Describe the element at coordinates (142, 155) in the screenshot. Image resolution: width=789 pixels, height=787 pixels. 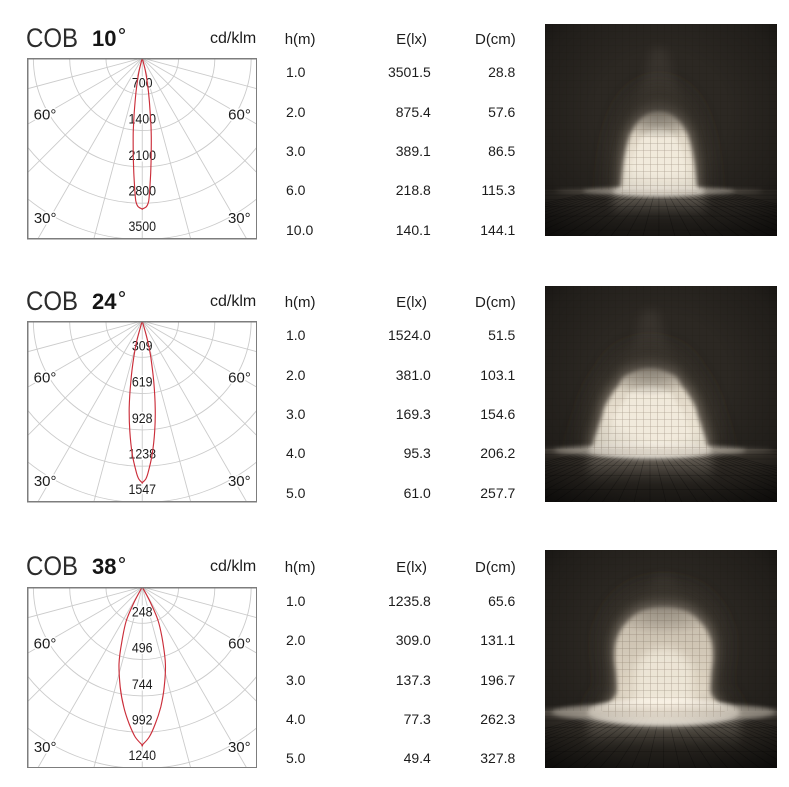
I see `svg-text: 2100` at that location.